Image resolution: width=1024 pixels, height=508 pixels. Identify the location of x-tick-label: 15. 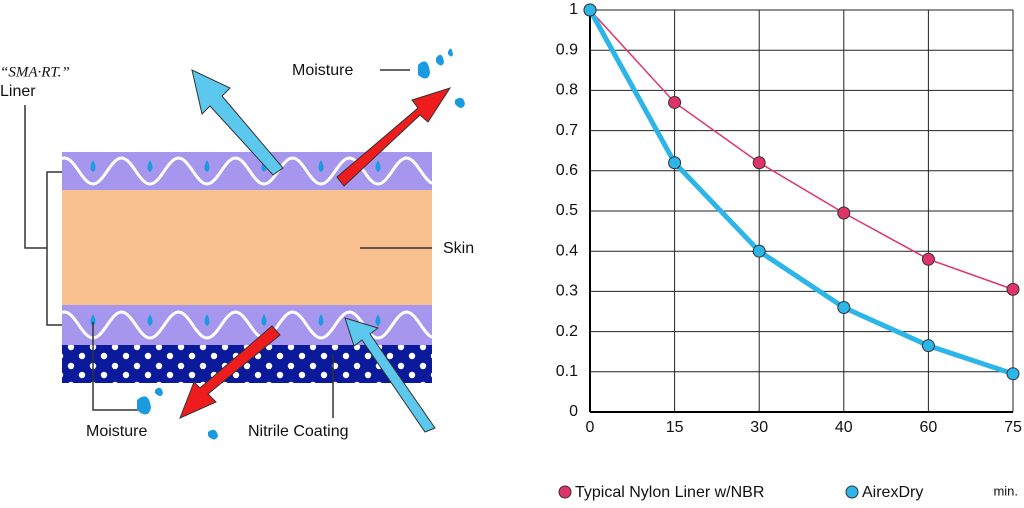
(675, 427).